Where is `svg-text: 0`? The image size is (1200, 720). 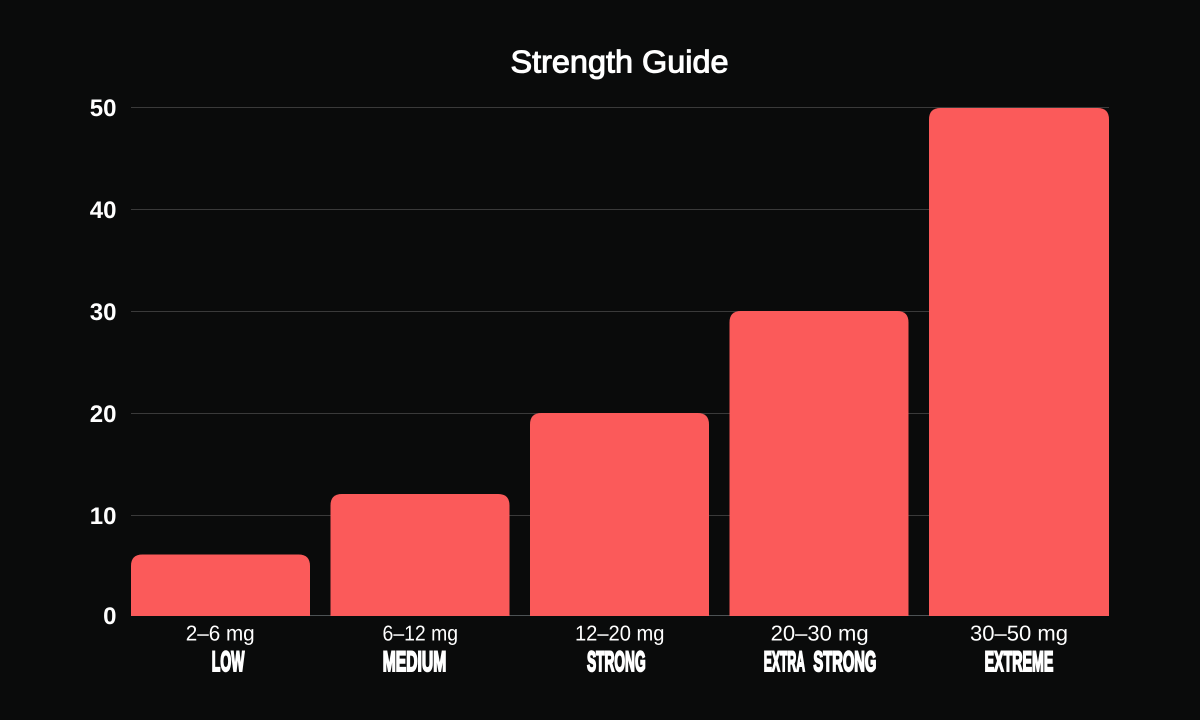
svg-text: 0 is located at coordinates (109, 616).